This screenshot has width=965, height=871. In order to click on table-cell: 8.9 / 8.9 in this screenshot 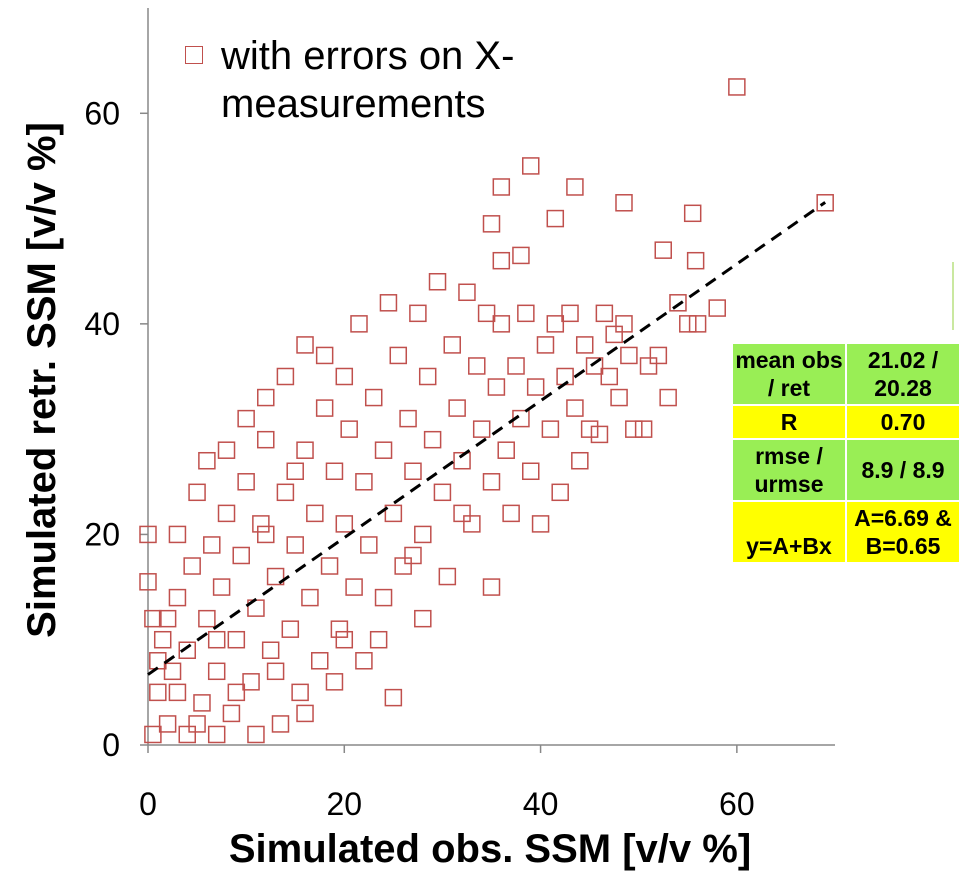, I will do `click(903, 470)`.